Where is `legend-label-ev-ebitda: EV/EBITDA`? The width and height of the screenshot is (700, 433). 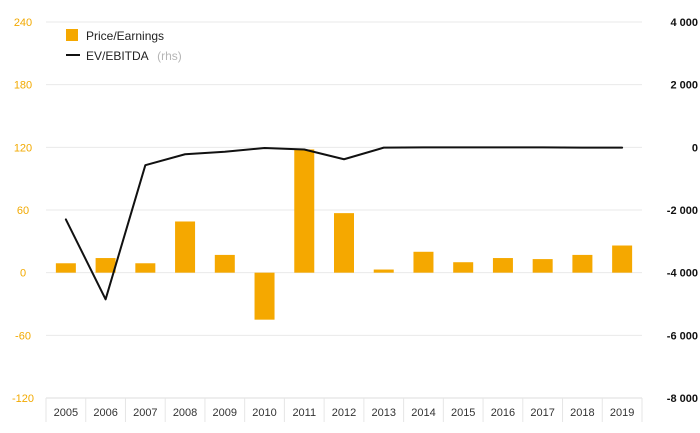 legend-label-ev-ebitda: EV/EBITDA is located at coordinates (117, 56).